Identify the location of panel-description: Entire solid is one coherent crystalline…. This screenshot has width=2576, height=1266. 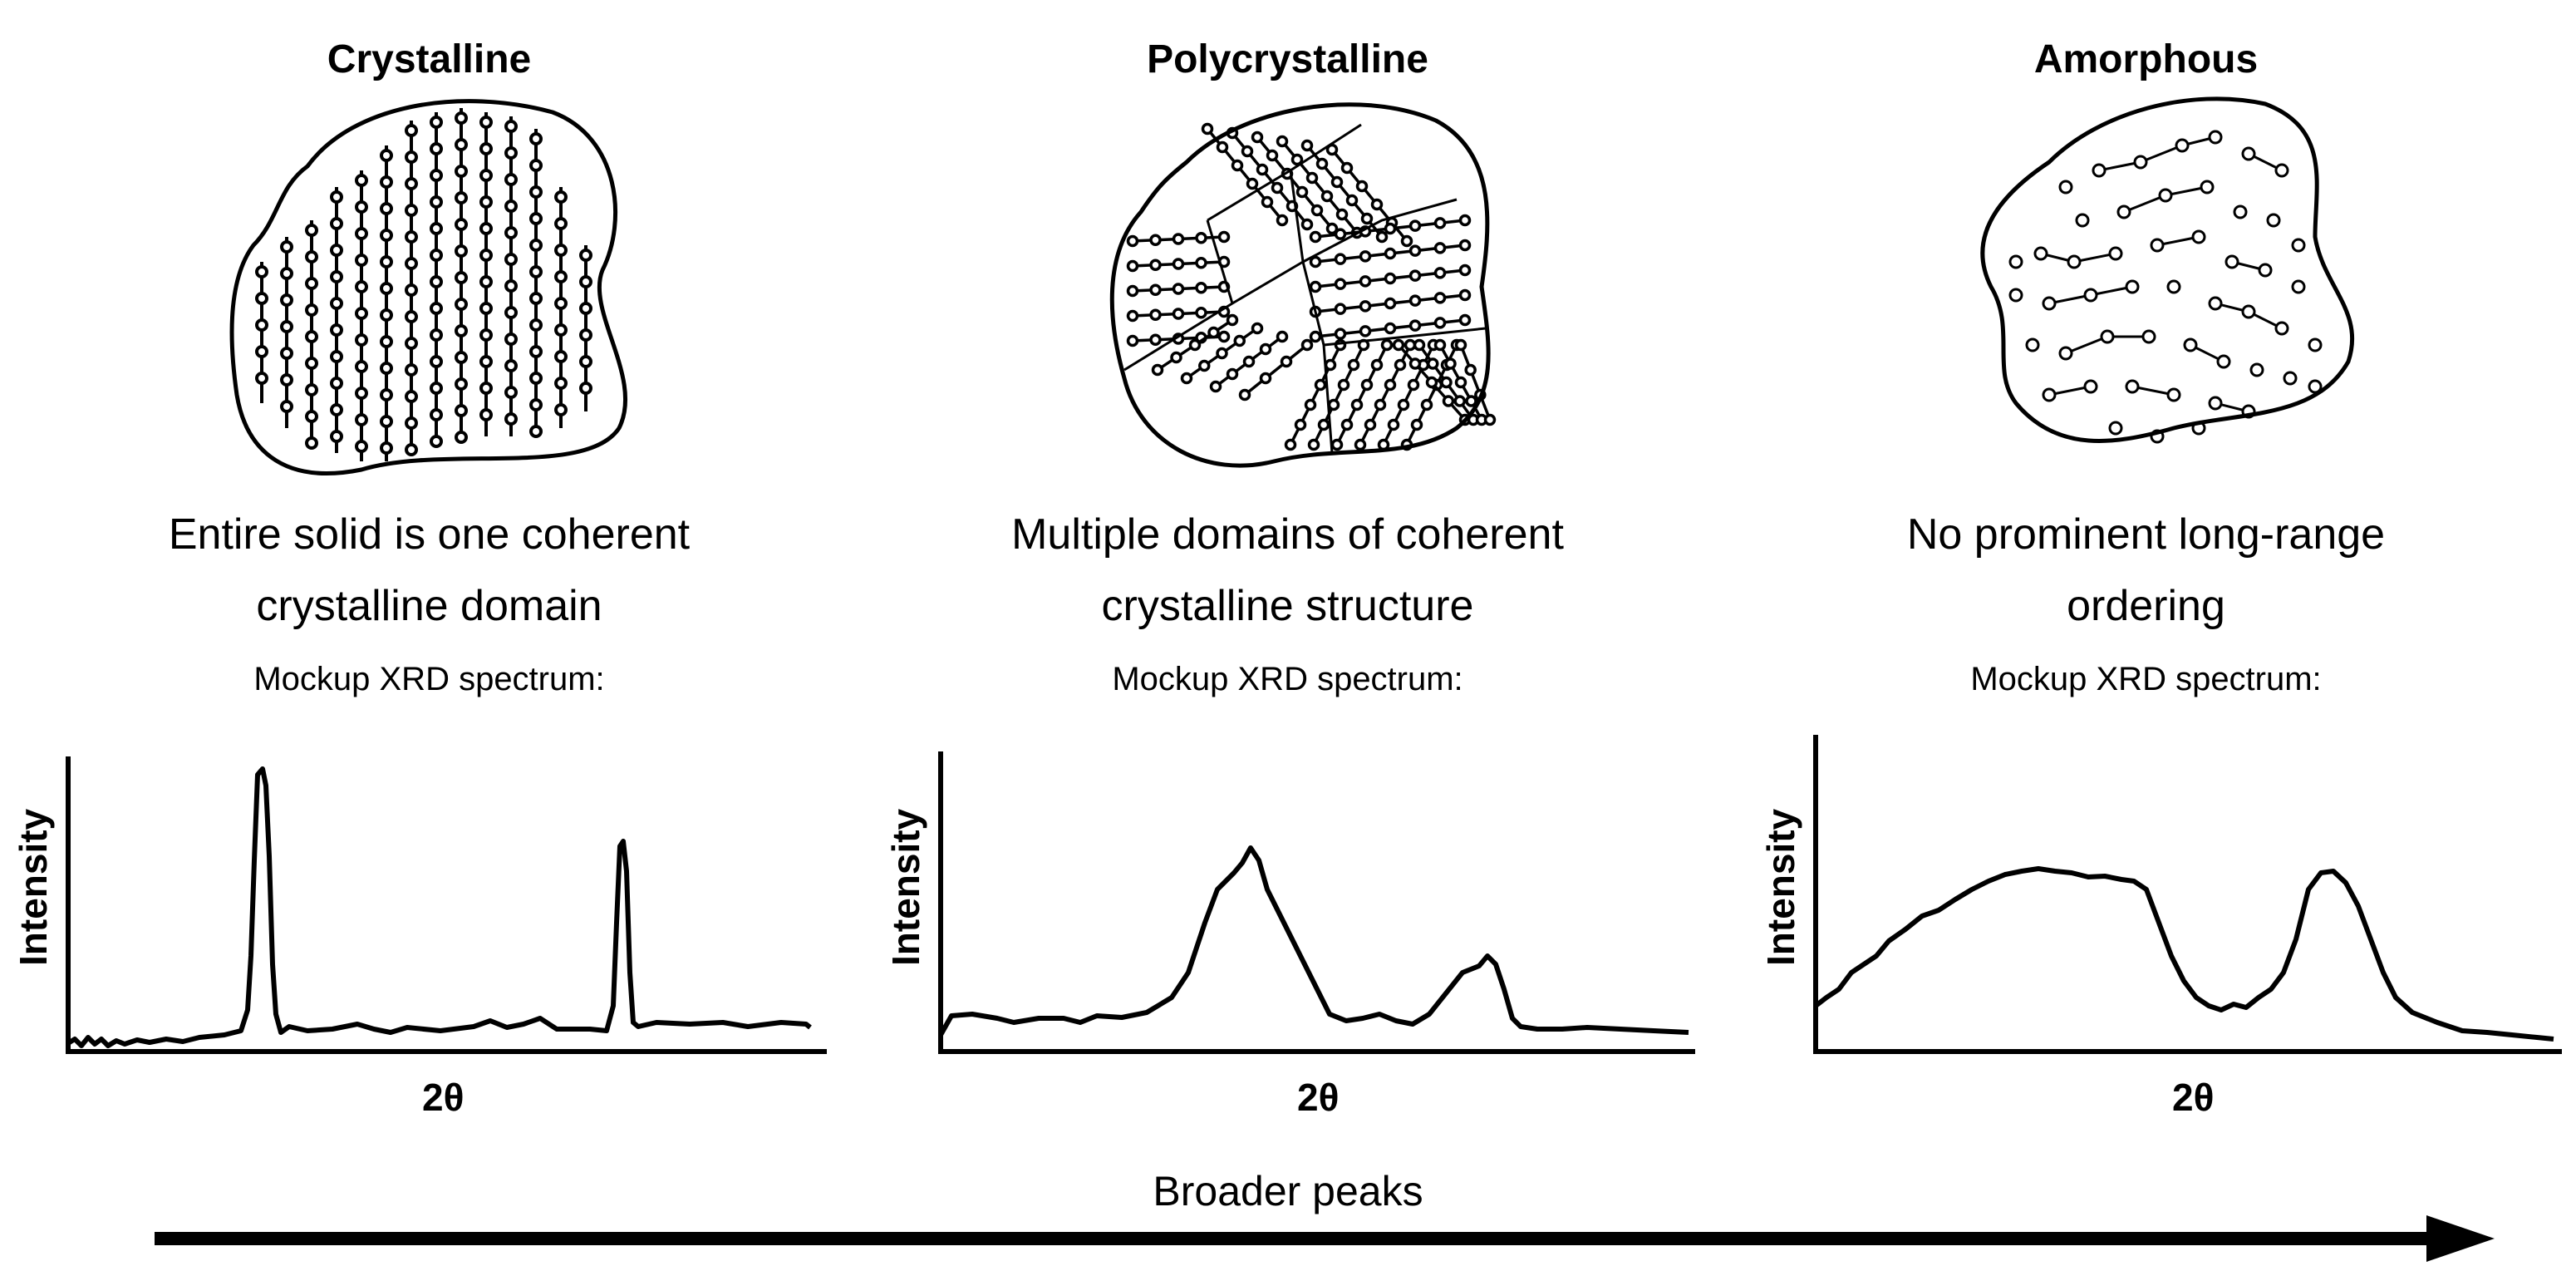
(429, 570).